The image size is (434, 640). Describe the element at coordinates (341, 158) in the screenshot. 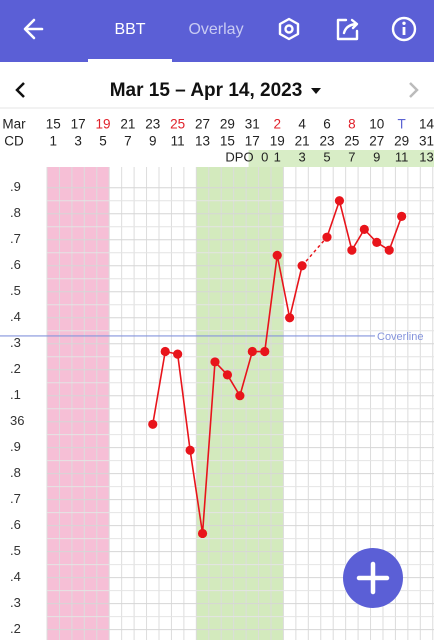

I see `dpo-band` at that location.